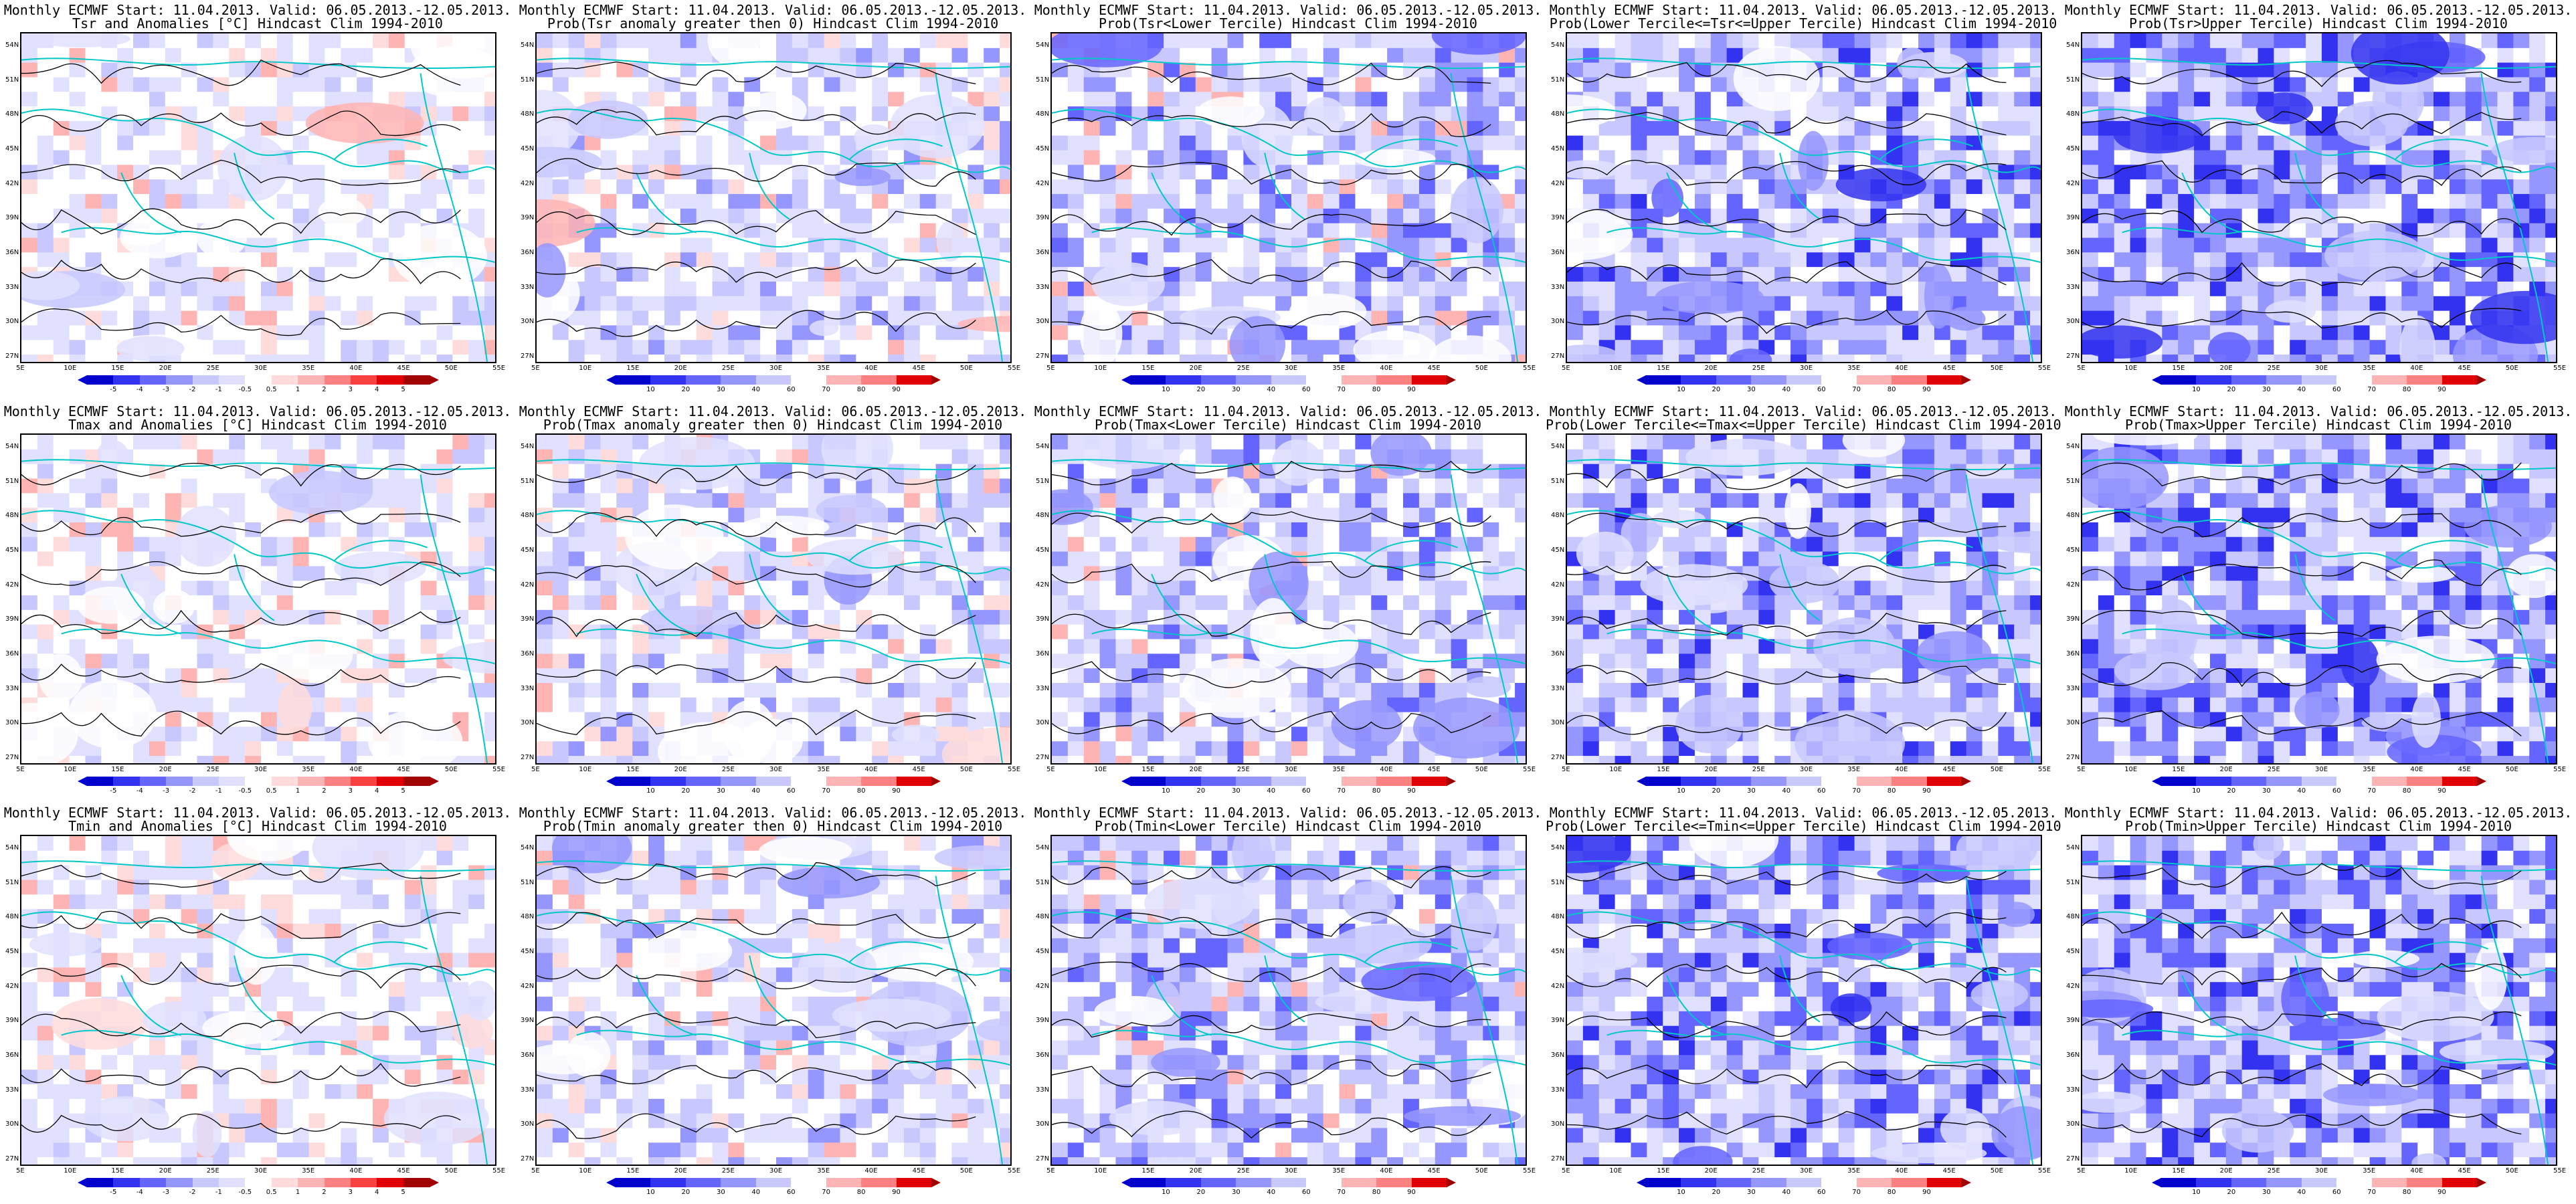 The image size is (2576, 1204). I want to click on lat-tick-label: 45N, so click(12, 550).